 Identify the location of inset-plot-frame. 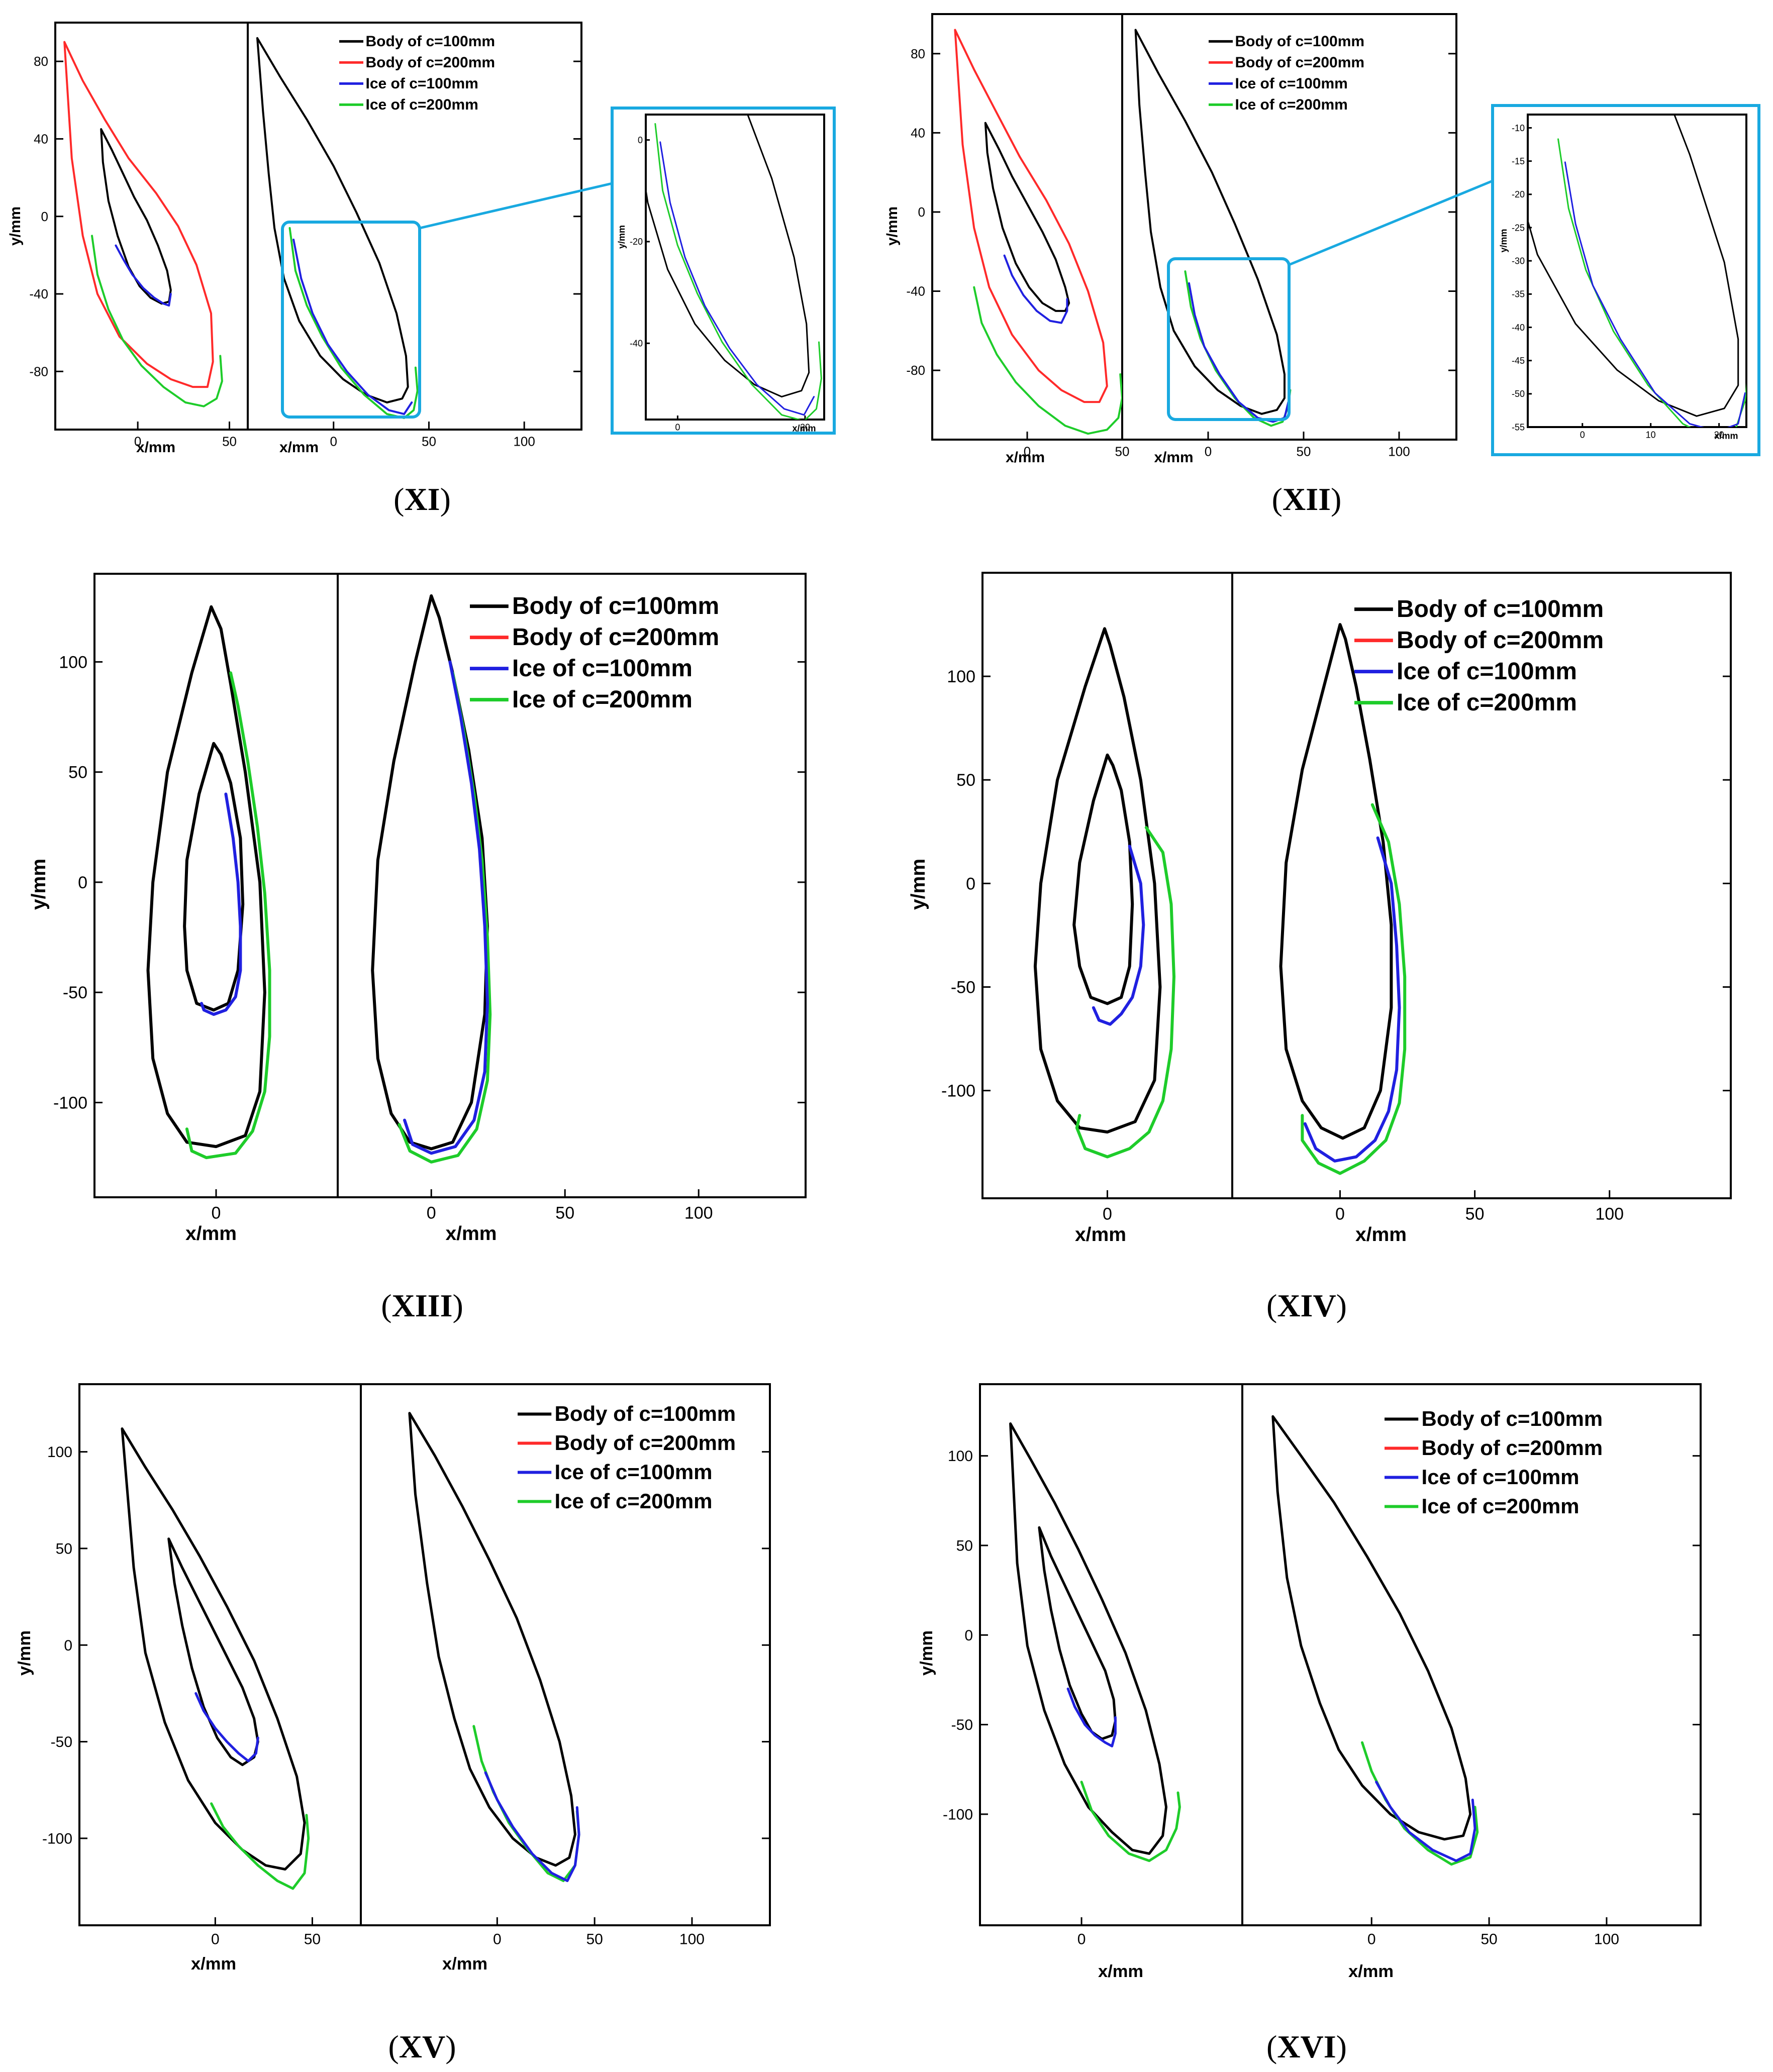
(1637, 271).